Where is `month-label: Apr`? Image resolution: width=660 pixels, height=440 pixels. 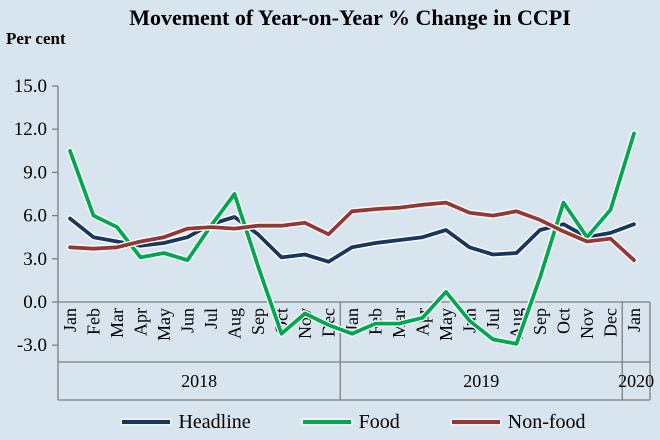
month-label: Apr is located at coordinates (141, 322).